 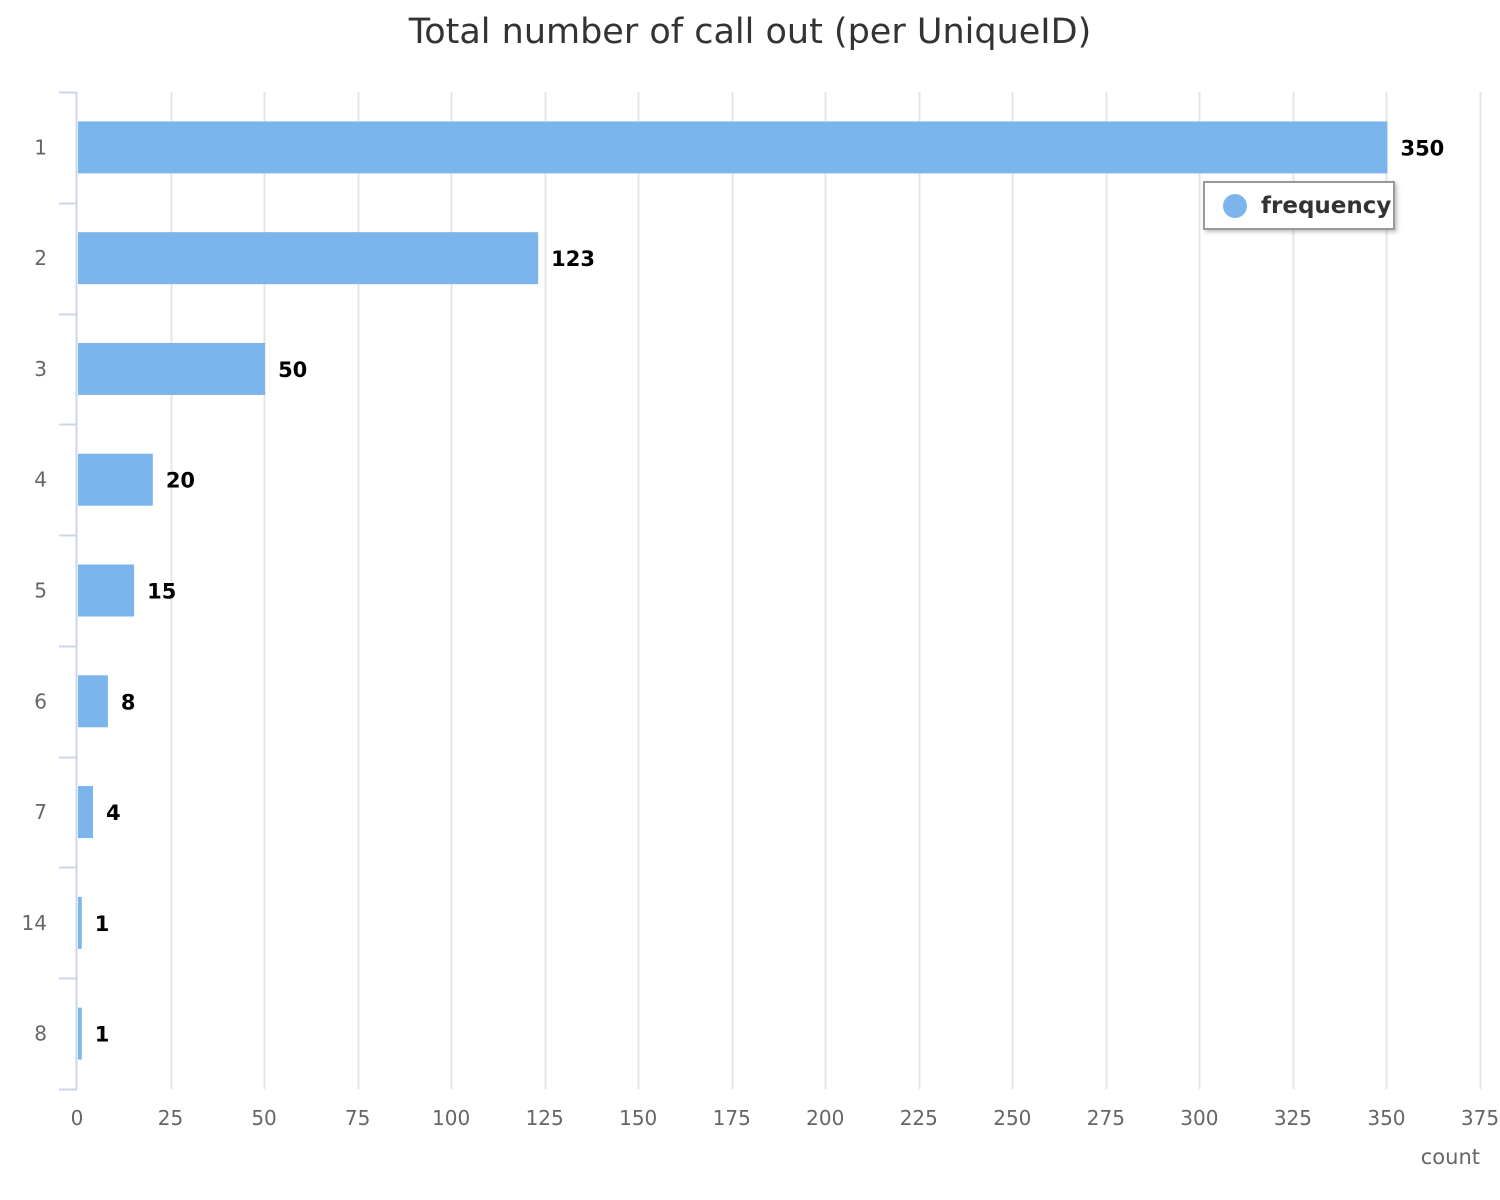 What do you see at coordinates (1326, 205) in the screenshot?
I see `legend-label: frequency` at bounding box center [1326, 205].